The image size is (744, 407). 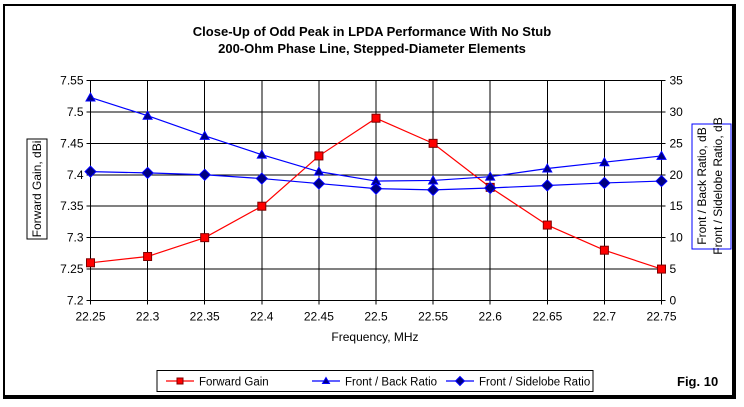 I want to click on x-axis-tick-label: 22.6, so click(x=491, y=317).